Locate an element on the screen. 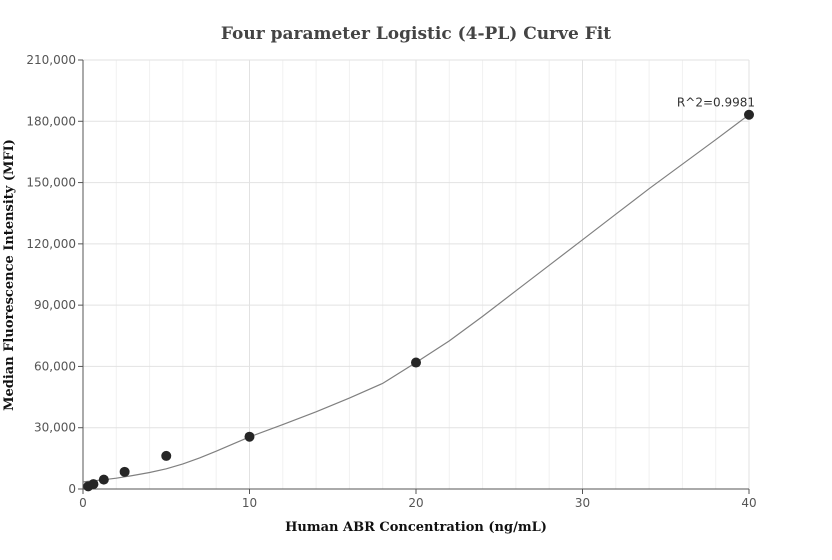 The image size is (832, 560). y-tick-label: 30,000 is located at coordinates (55, 428).